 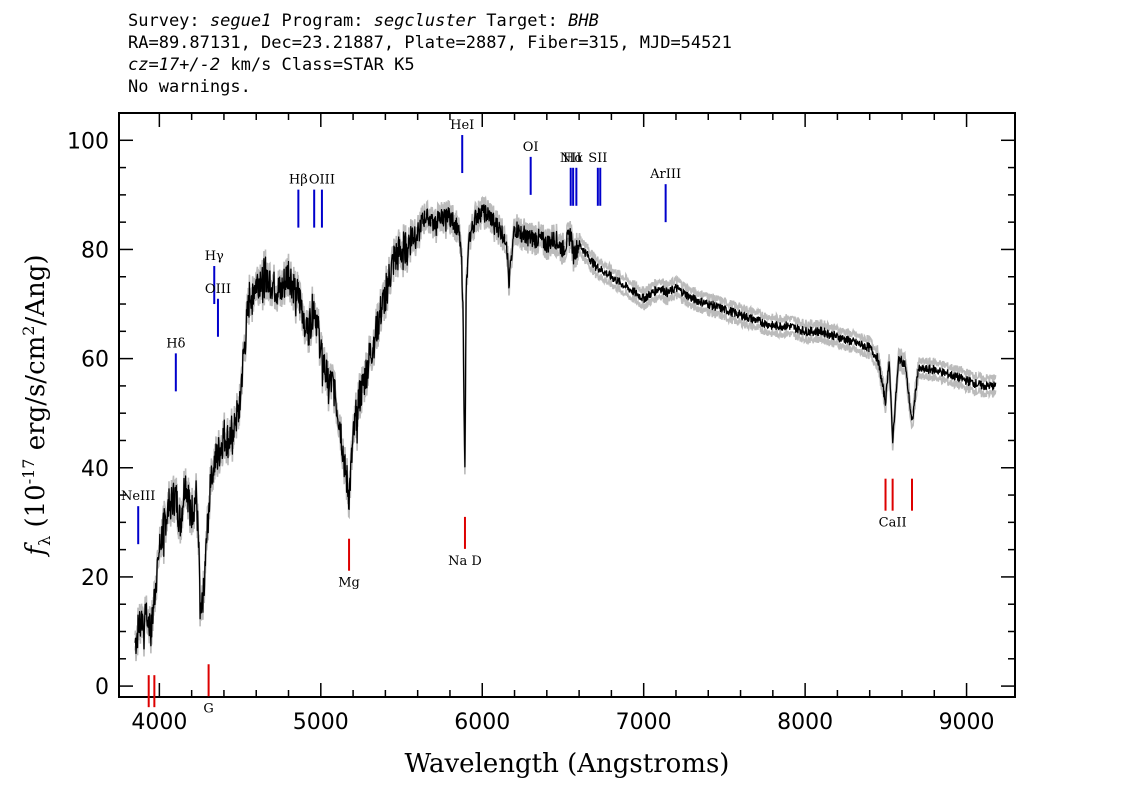 What do you see at coordinates (189, 87) in the screenshot?
I see `header-line-warnings: No warnings.` at bounding box center [189, 87].